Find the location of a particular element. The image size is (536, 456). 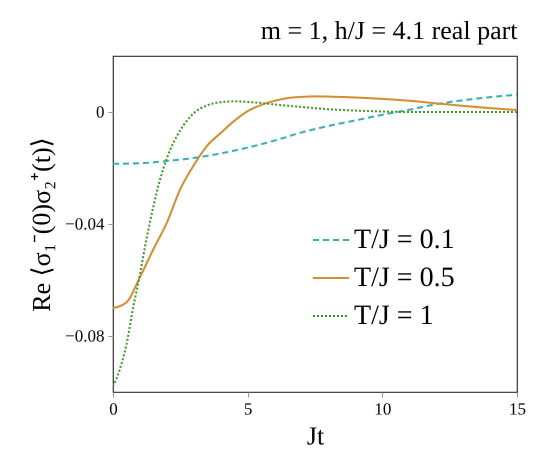

y-axis-title: Re ⟨σ₁⁻(0)σ₂⁺(t)⟩ is located at coordinates (41, 224).